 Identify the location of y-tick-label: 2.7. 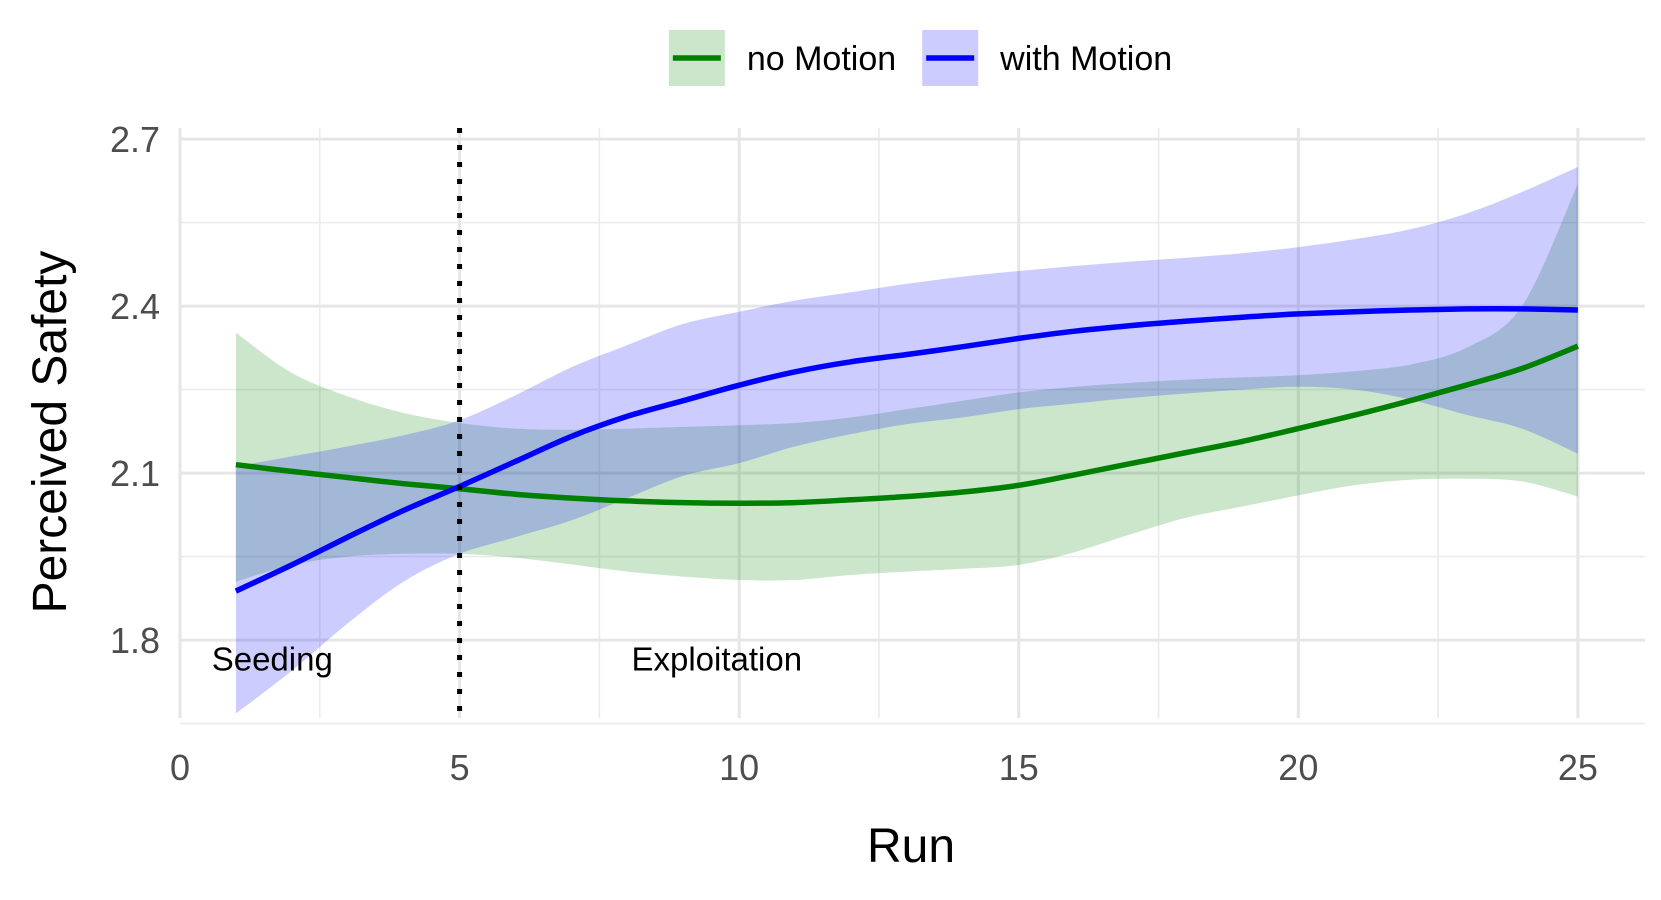
(135, 139).